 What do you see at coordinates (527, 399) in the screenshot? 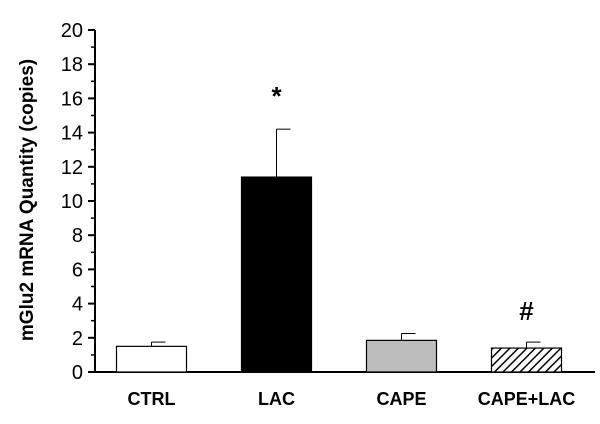
I see `x-tick-label: CAPE+LAC` at bounding box center [527, 399].